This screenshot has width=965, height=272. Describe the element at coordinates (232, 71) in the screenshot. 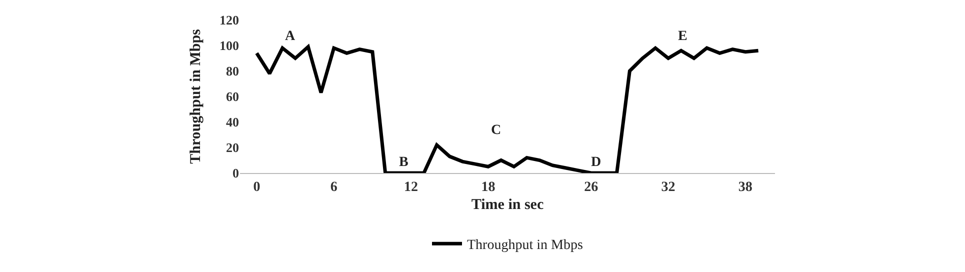

I see `y-tick-label: 80` at that location.